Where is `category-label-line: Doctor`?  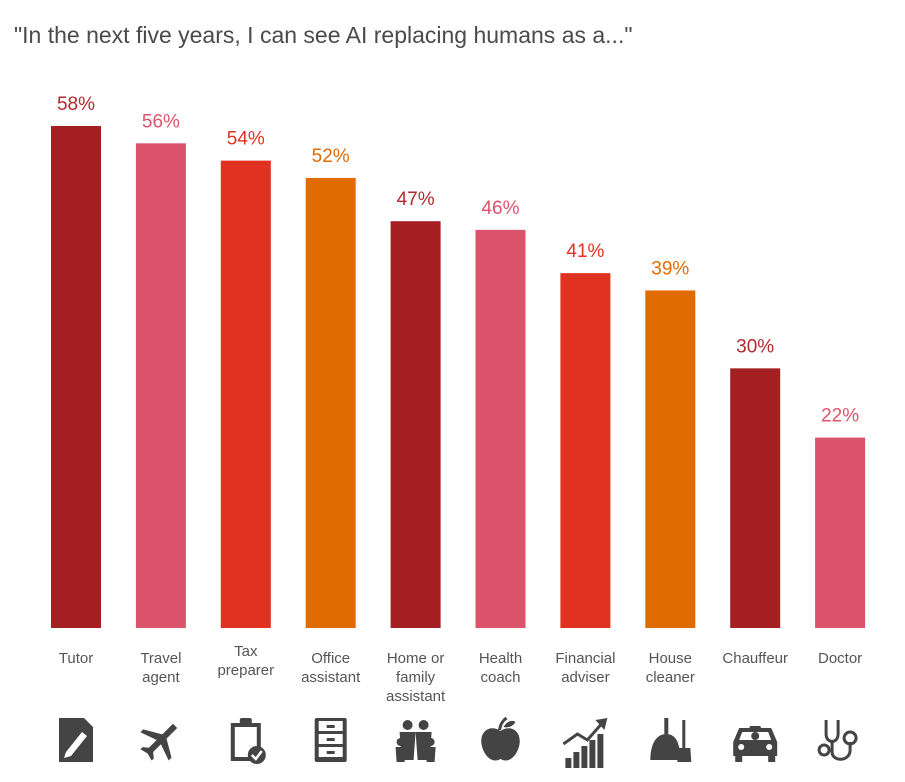 category-label-line: Doctor is located at coordinates (840, 658).